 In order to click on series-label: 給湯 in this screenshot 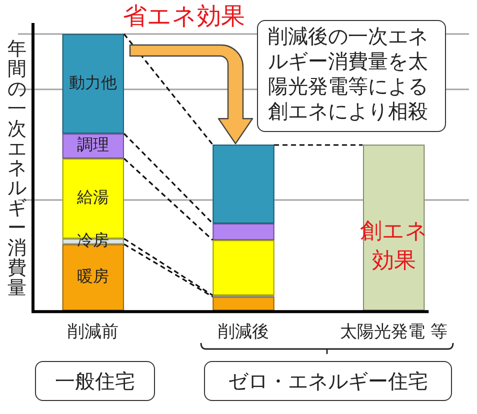, I will do `click(93, 197)`.